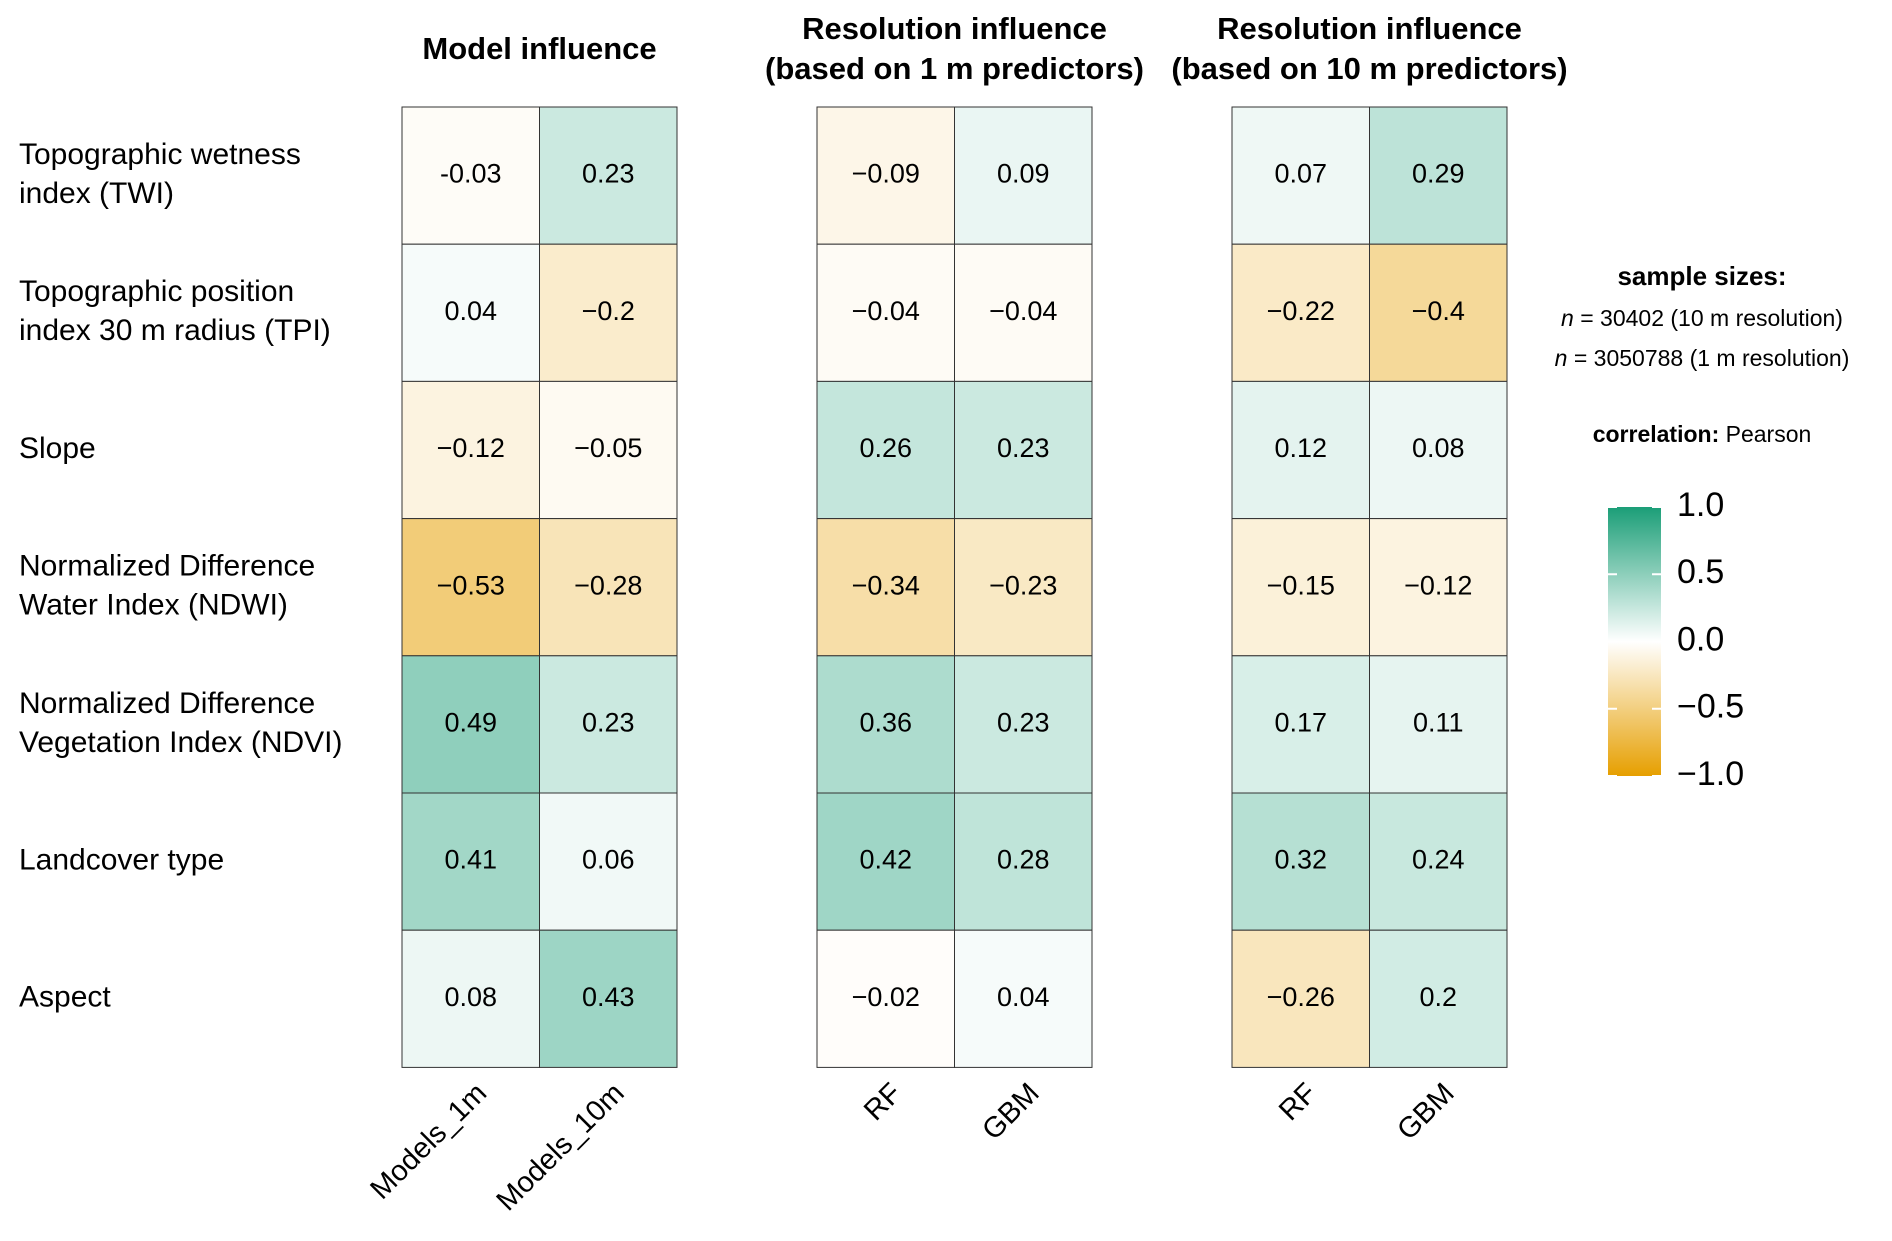 This screenshot has width=1892, height=1241. What do you see at coordinates (1301, 585) in the screenshot?
I see `cell-label: −0.15` at bounding box center [1301, 585].